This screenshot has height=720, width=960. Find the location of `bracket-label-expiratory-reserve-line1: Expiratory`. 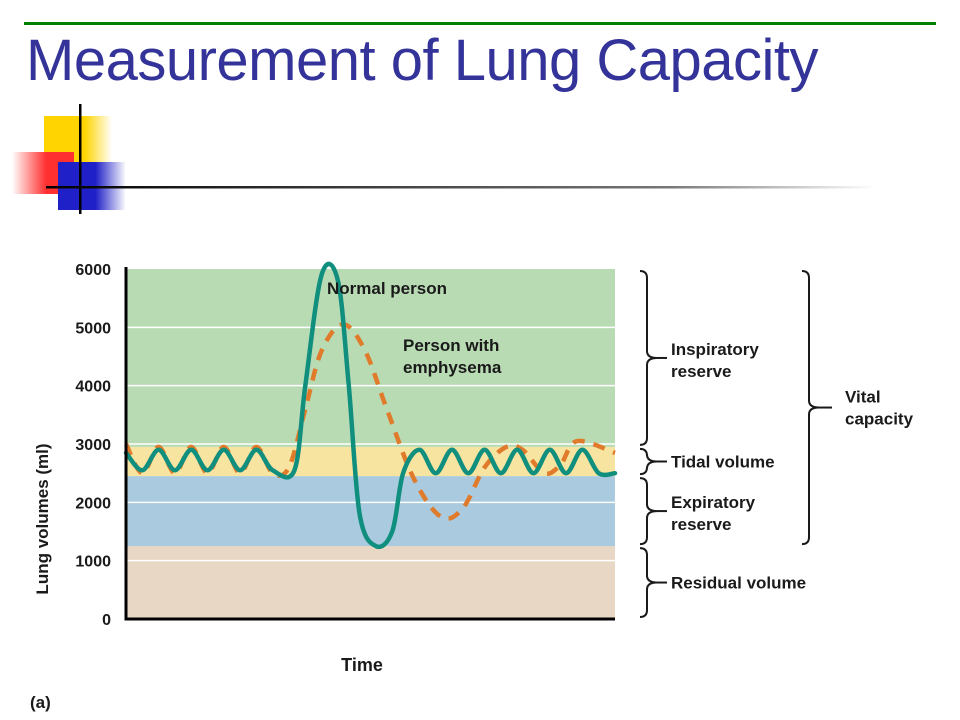

bracket-label-expiratory-reserve-line1: Expiratory is located at coordinates (713, 502).